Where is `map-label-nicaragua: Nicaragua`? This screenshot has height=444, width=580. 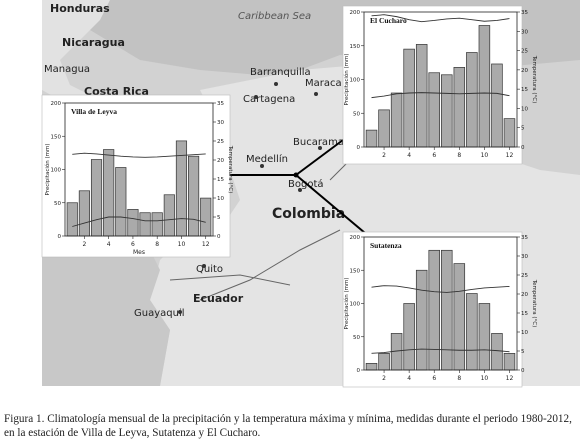
map-label-nicaragua: Nicaragua is located at coordinates (93, 42).